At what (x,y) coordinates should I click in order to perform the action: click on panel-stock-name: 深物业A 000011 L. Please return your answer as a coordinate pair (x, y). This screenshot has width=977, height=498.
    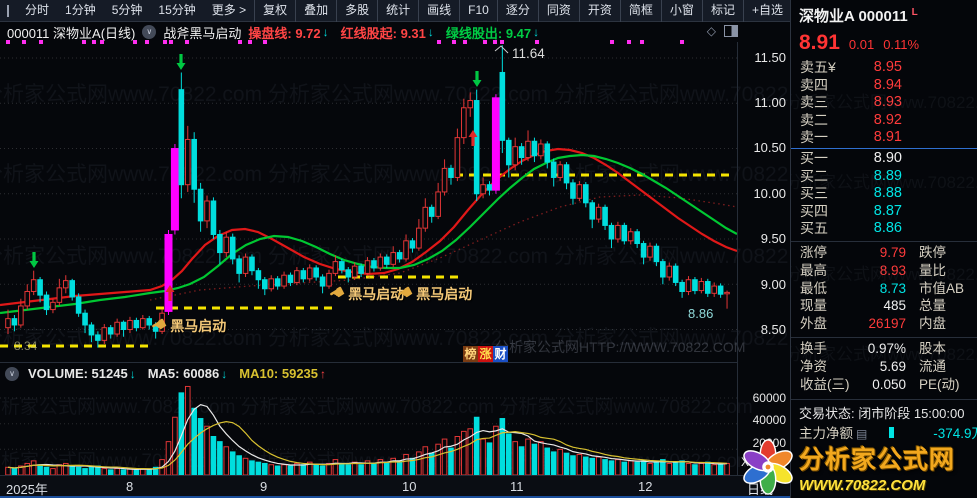
    Looking at the image, I should click on (888, 15).